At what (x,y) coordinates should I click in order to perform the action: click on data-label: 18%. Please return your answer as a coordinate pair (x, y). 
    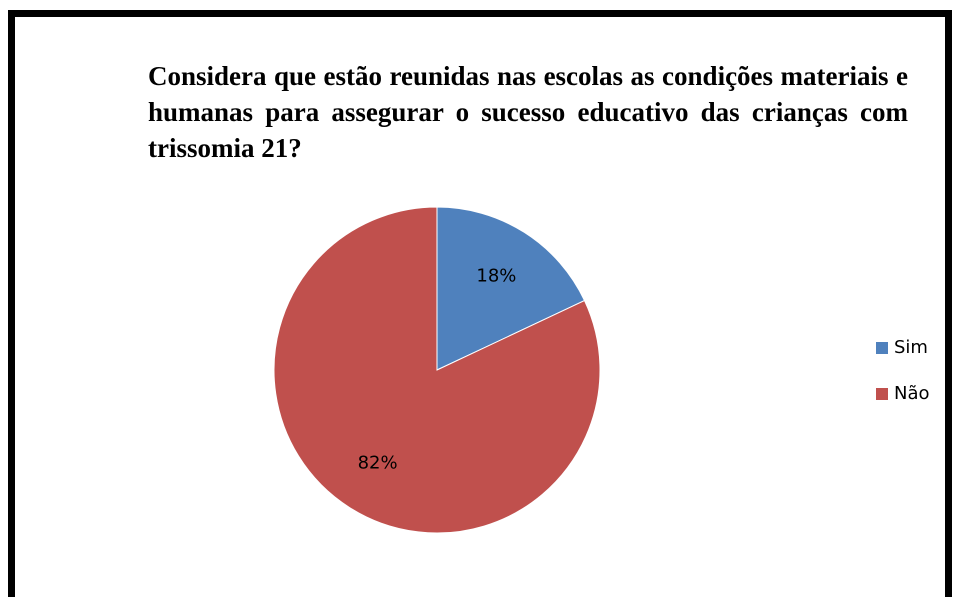
    Looking at the image, I should click on (496, 275).